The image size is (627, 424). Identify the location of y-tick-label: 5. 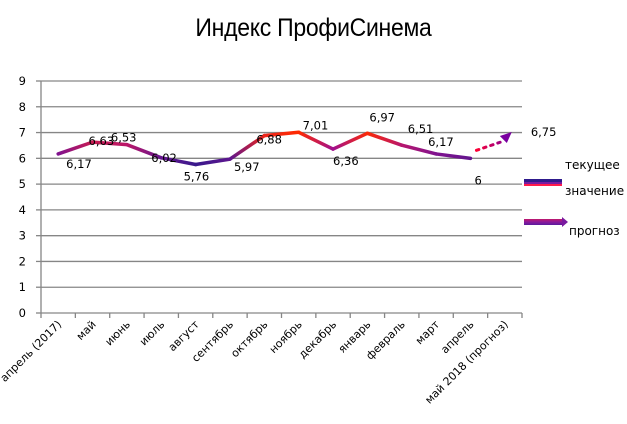
(22, 184).